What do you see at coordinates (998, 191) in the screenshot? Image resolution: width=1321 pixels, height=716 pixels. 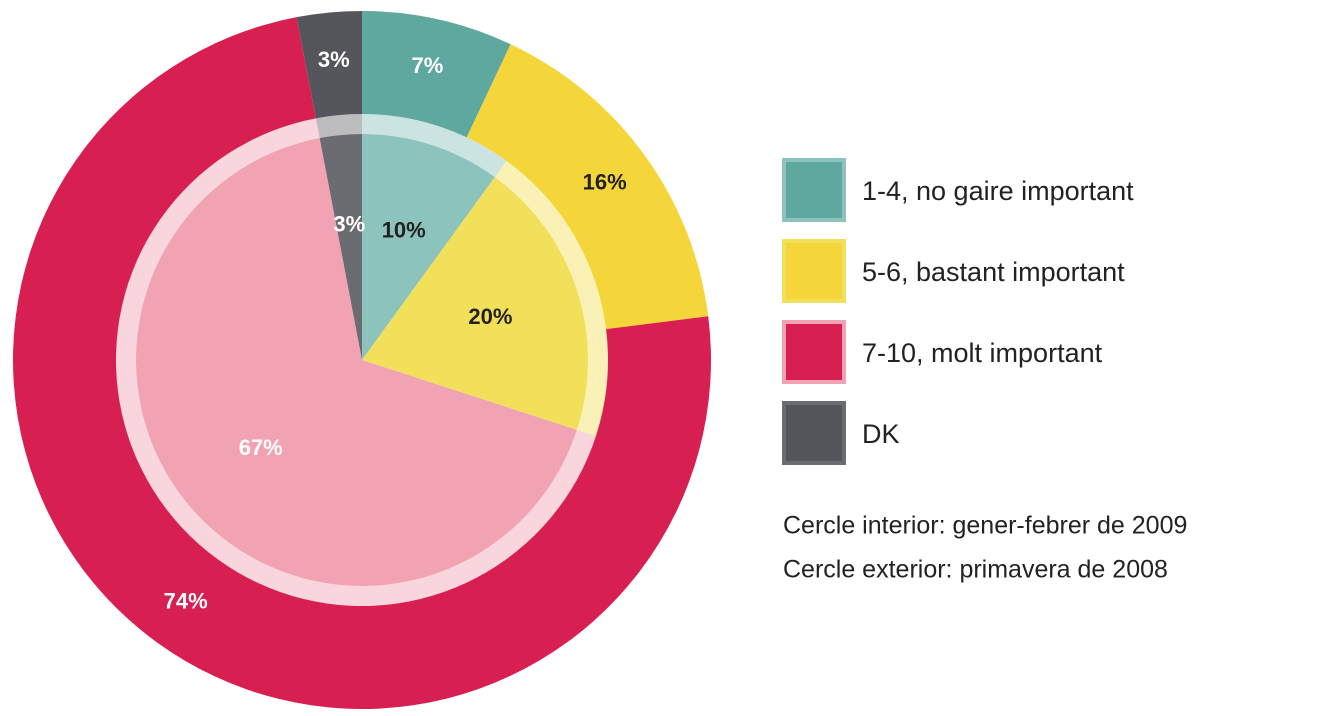 I see `legend-label: 1-4, no gaire important` at bounding box center [998, 191].